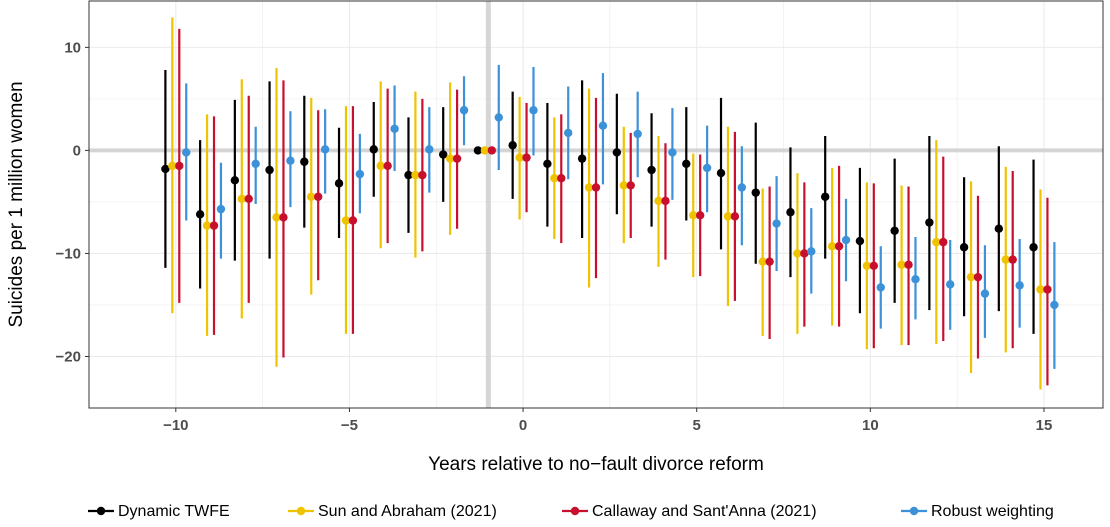 The image size is (1110, 527). I want to click on x-tick-label: −5, so click(349, 425).